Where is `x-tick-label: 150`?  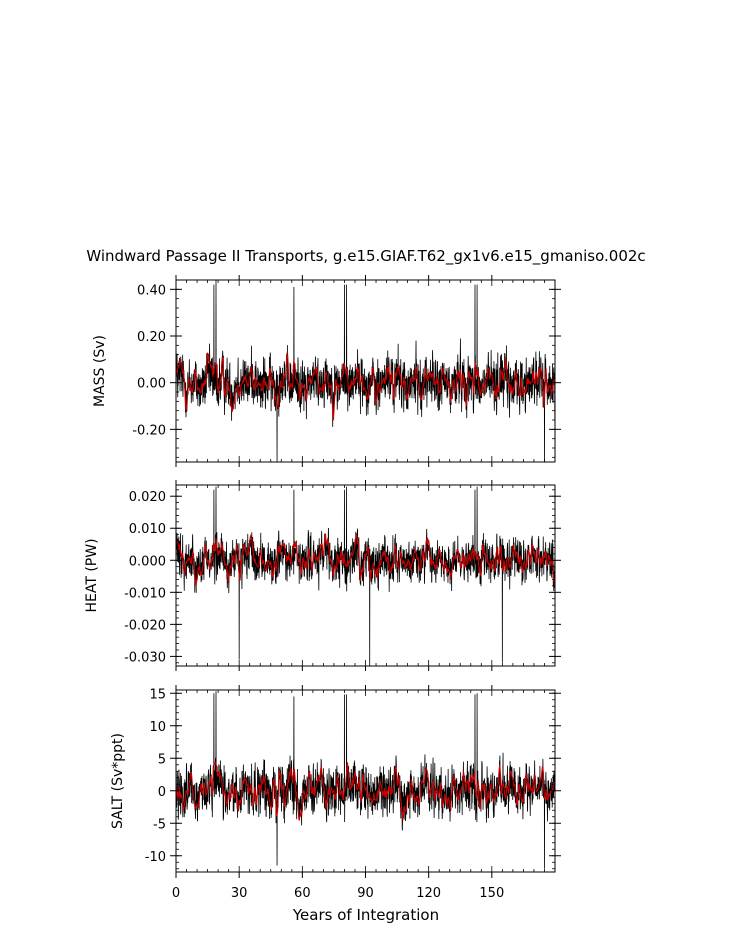
x-tick-label: 150 is located at coordinates (491, 893).